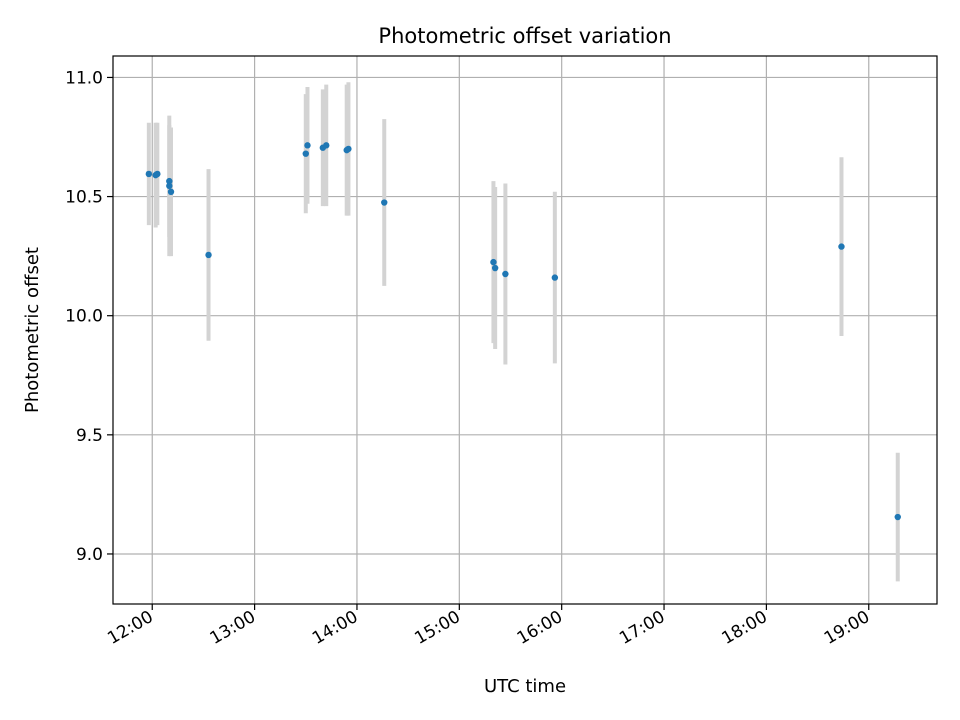  What do you see at coordinates (84, 317) in the screenshot?
I see `y-tick-label: 10.0` at bounding box center [84, 317].